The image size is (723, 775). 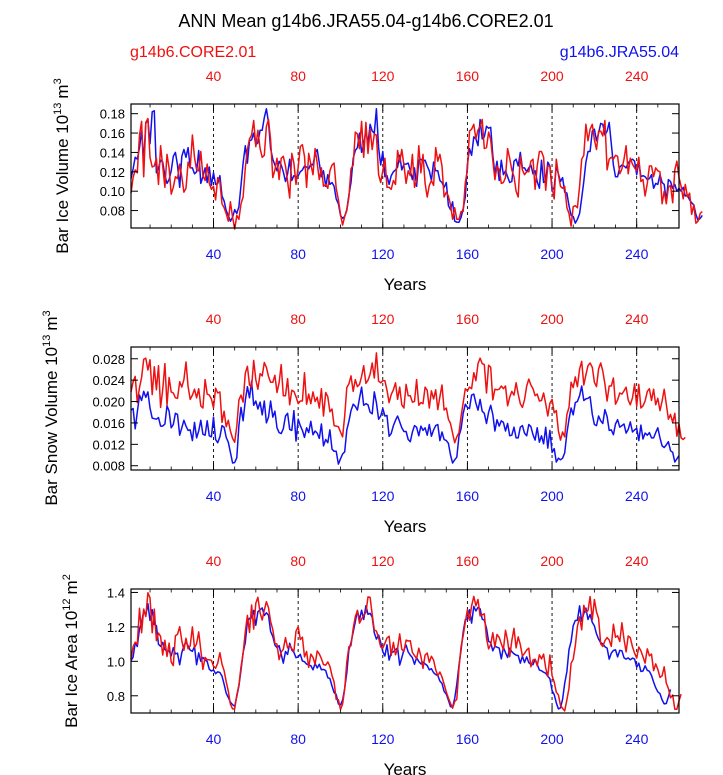 I want to click on legend-core: g14b6.CORE2.01, so click(x=193, y=52).